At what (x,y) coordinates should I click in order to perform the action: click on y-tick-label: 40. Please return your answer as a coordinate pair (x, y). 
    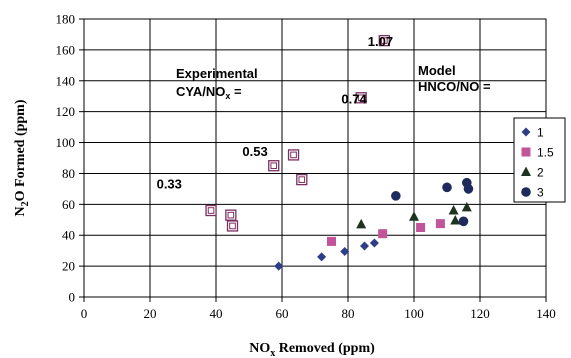
    Looking at the image, I should click on (68, 235).